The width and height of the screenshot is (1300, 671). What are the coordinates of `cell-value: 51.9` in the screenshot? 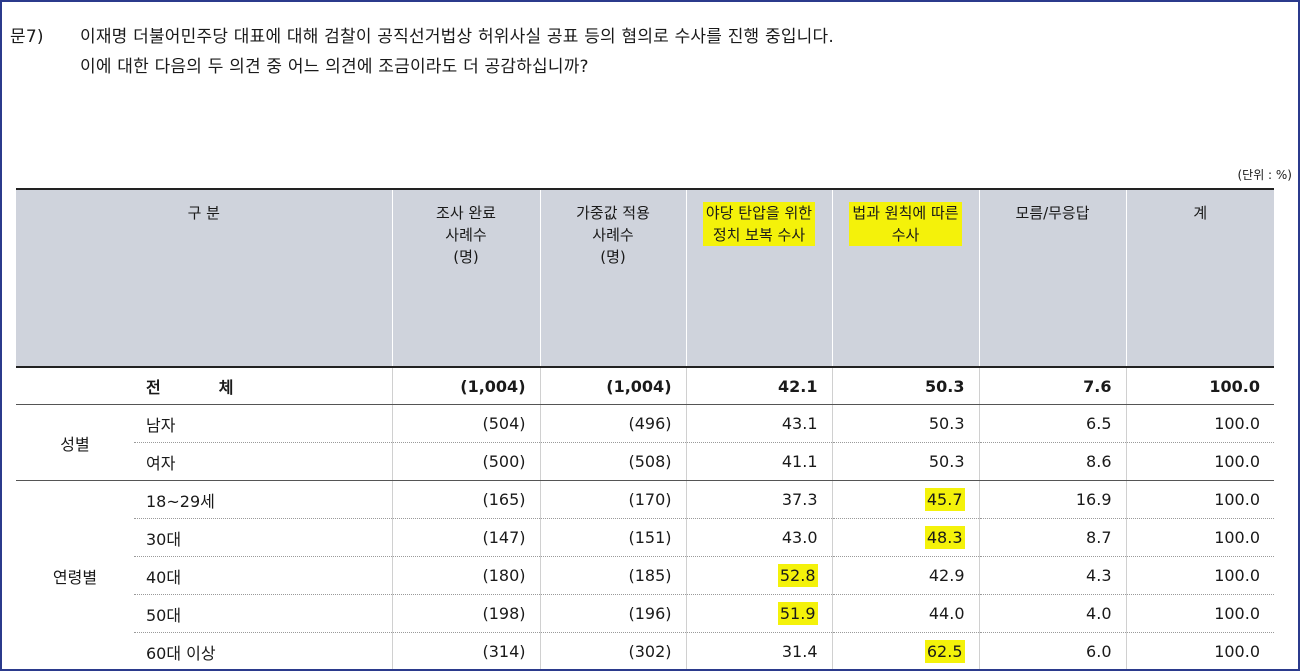 It's located at (758, 613).